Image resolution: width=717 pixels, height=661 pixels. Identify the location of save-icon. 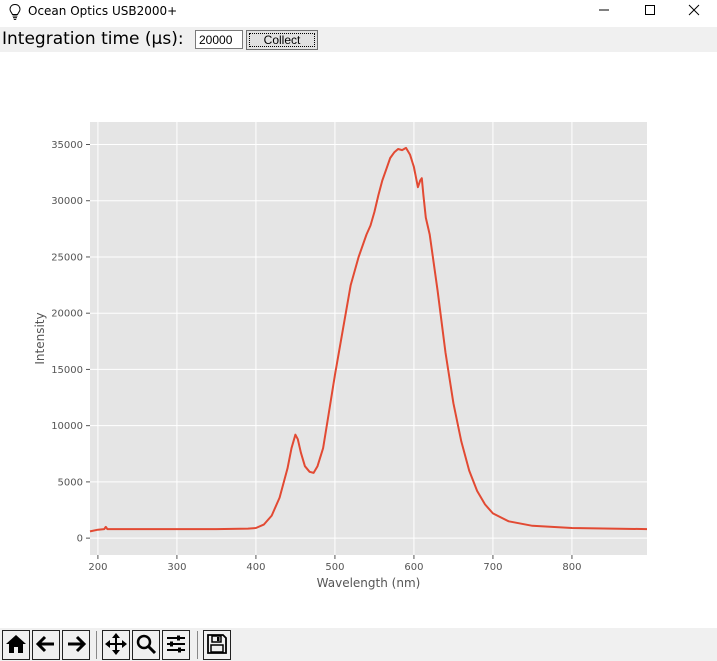
(217, 645).